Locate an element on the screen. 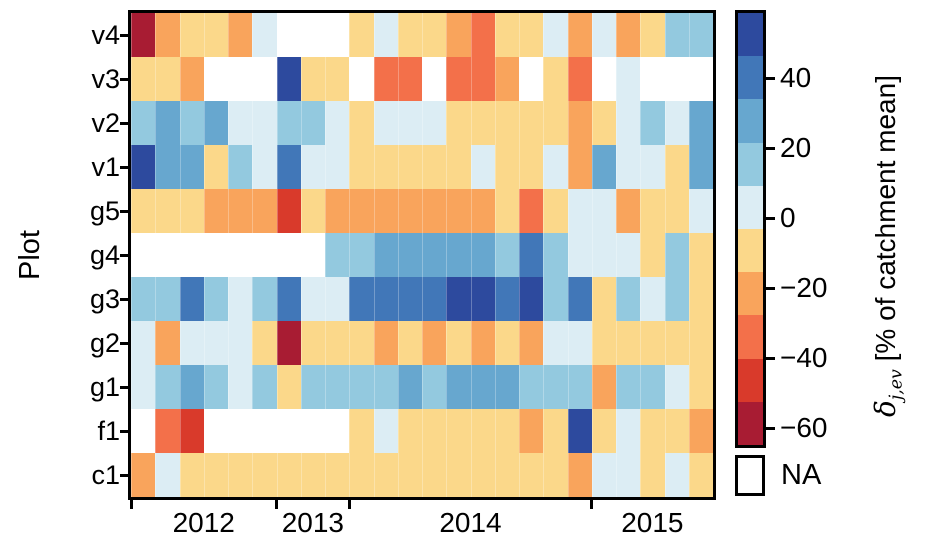 The image size is (925, 555). x-label-2015: 2015 is located at coordinates (652, 522).